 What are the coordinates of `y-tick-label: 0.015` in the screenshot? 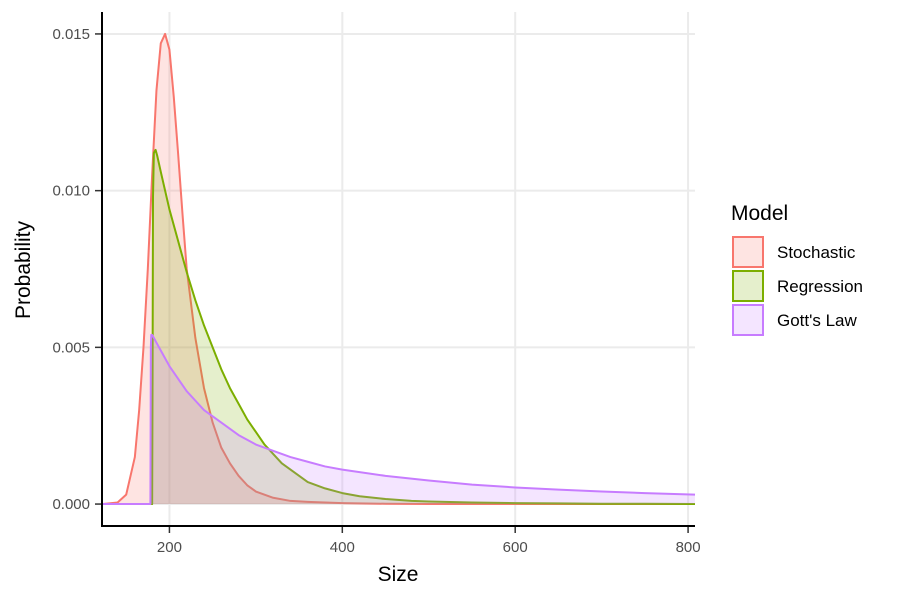 It's located at (71, 34).